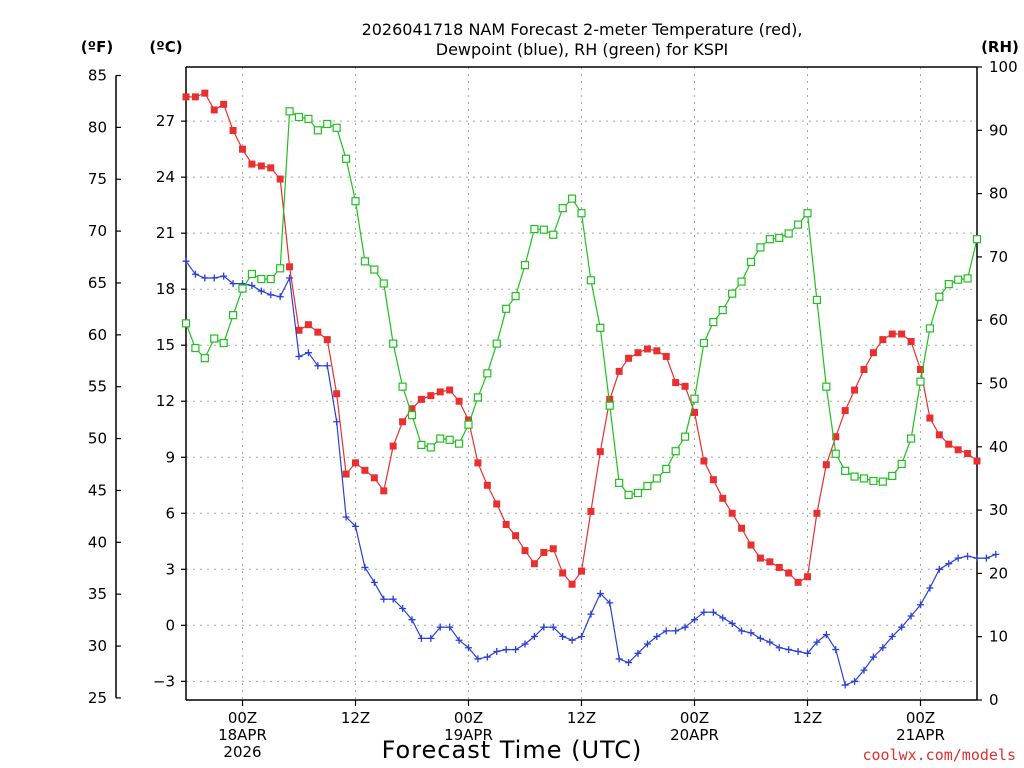 The image size is (1024, 768). Describe the element at coordinates (998, 320) in the screenshot. I see `rh-tick-label: 60` at that location.